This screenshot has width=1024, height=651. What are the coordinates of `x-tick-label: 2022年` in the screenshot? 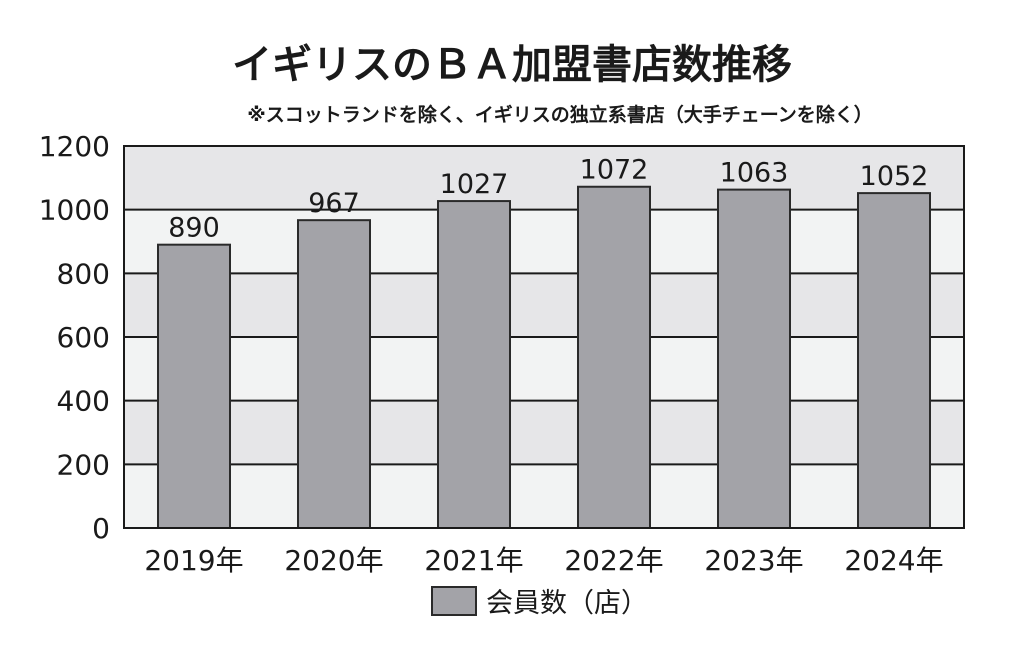 It's located at (613, 560).